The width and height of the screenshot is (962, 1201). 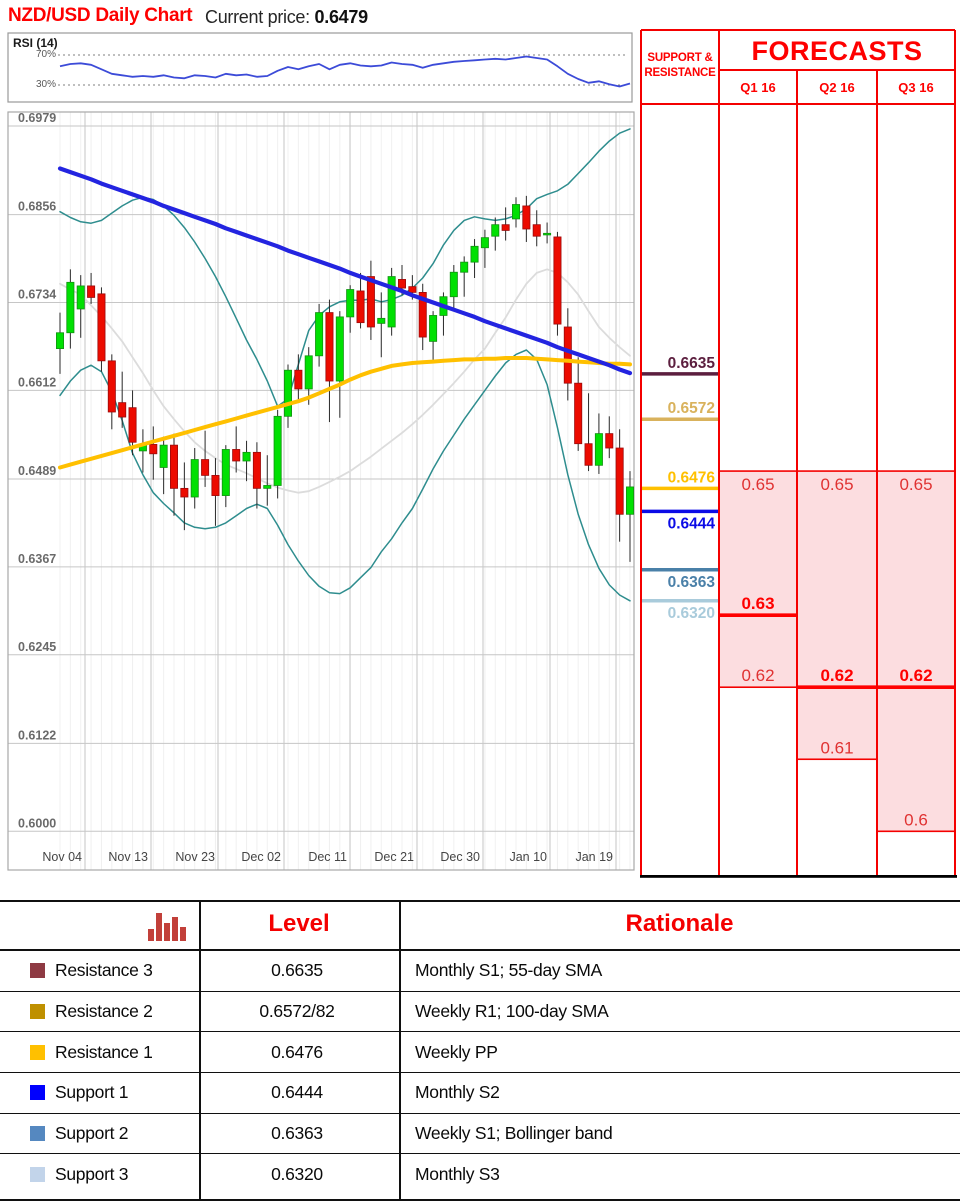 I want to click on support-resistance-header-line1: SUPPORT &, so click(x=680, y=58).